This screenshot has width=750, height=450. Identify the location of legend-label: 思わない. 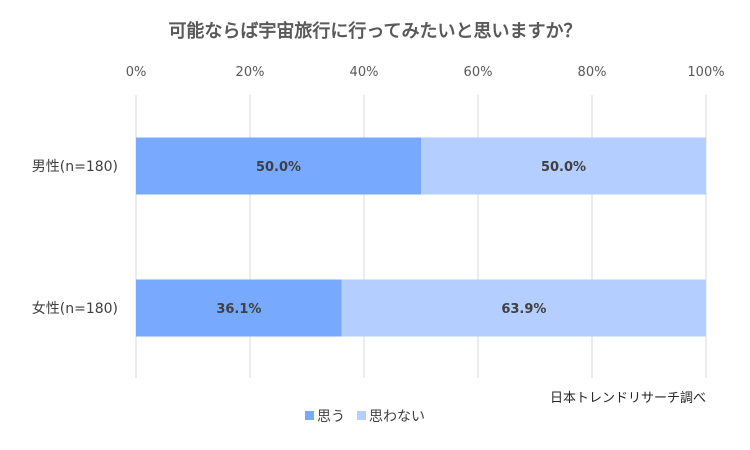
(397, 417).